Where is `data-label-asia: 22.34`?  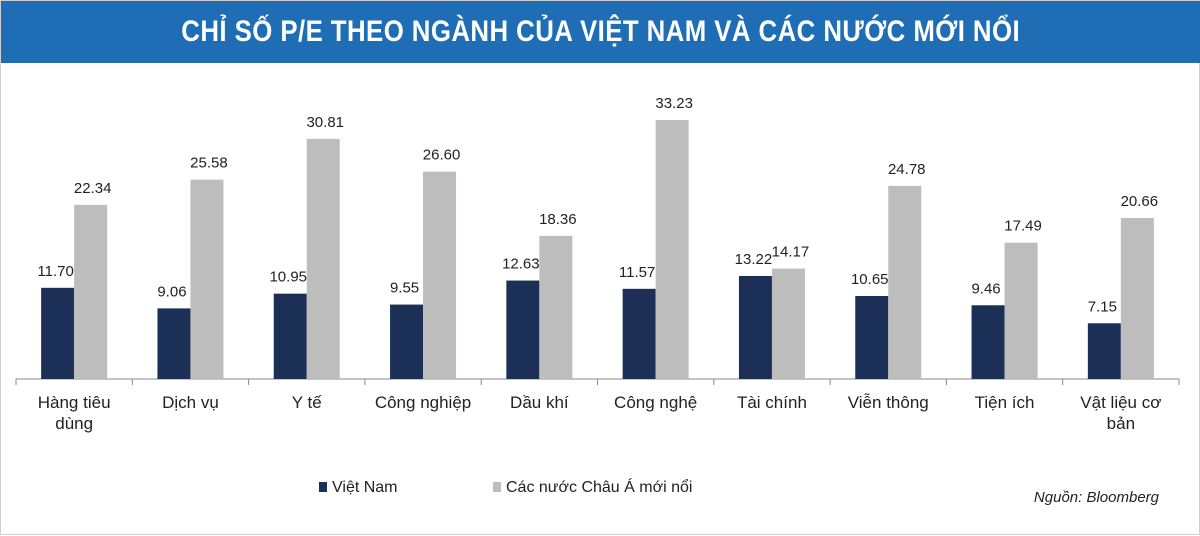 data-label-asia: 22.34 is located at coordinates (93, 188).